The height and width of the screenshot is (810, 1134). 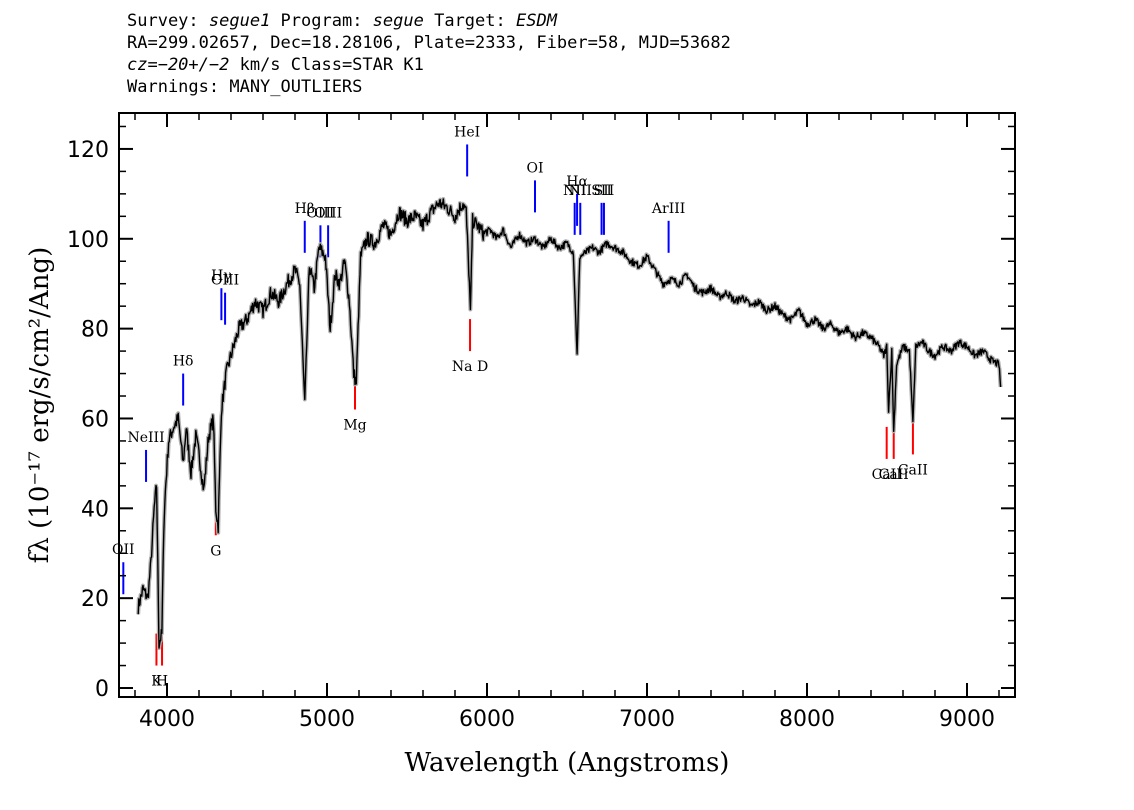 I want to click on cz-value: cz=−20+/−2, so click(x=178, y=65).